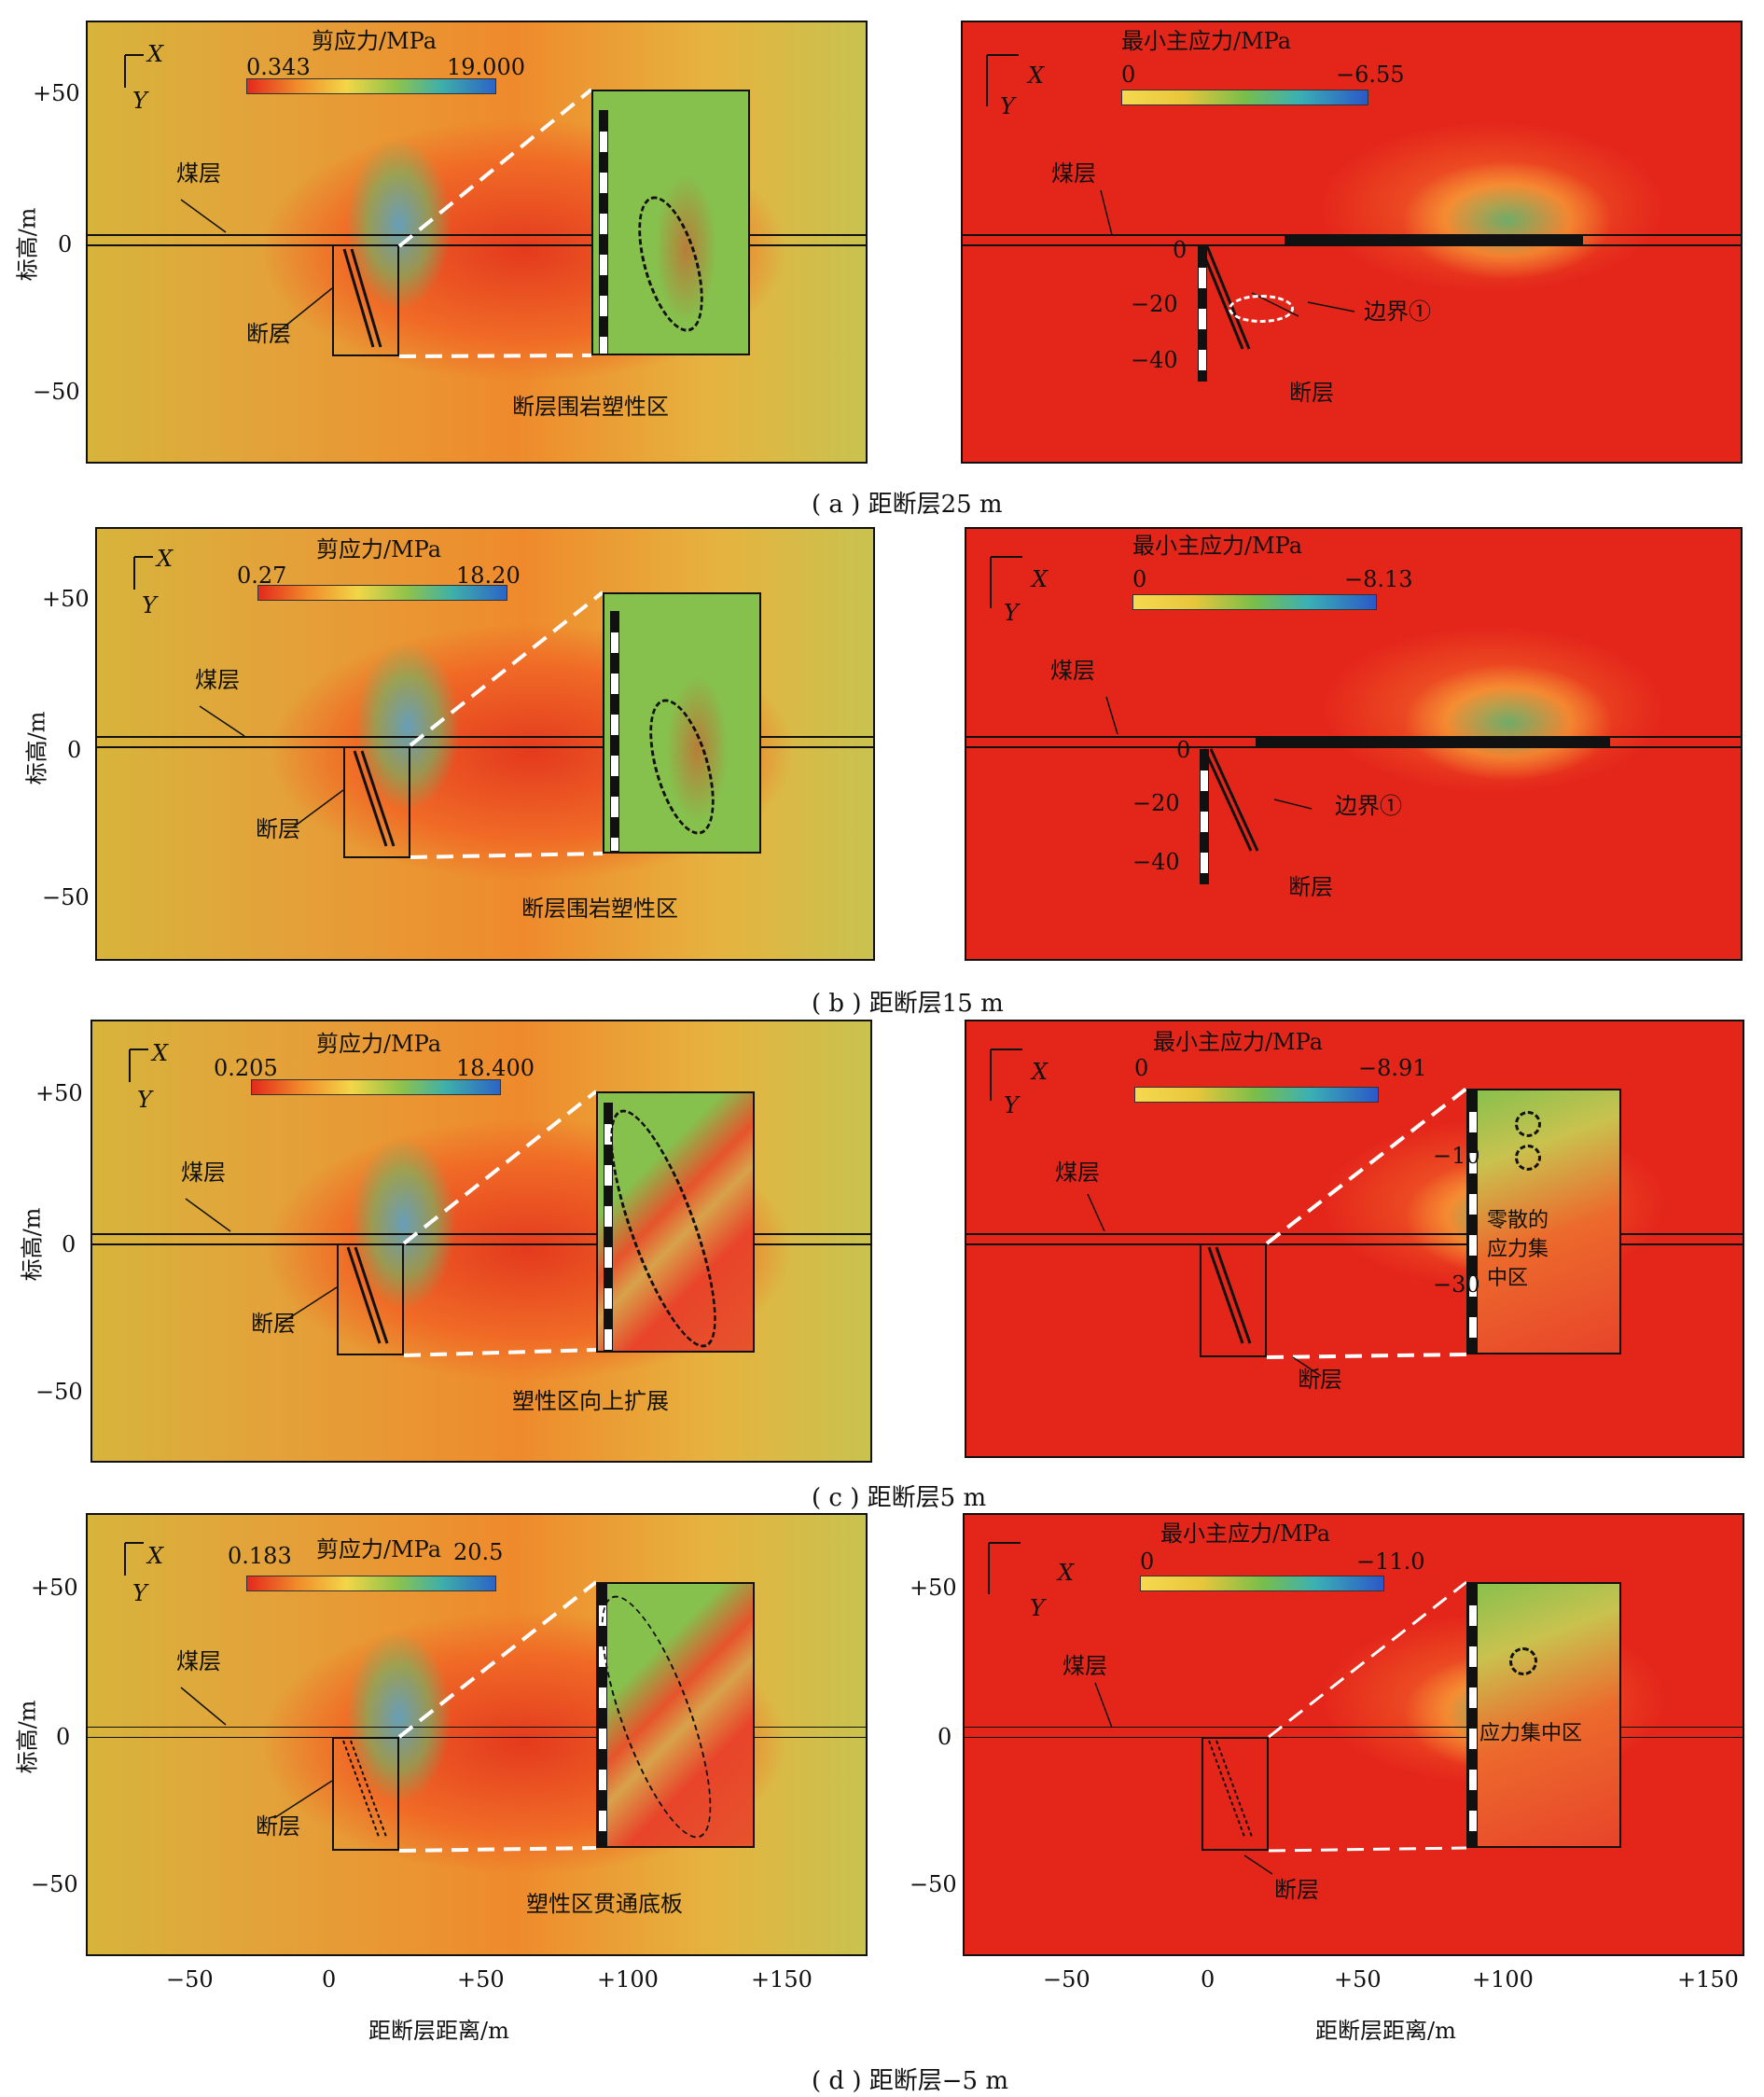  Describe the element at coordinates (278, 67) in the screenshot. I see `colorbar-min: 0.343` at that location.